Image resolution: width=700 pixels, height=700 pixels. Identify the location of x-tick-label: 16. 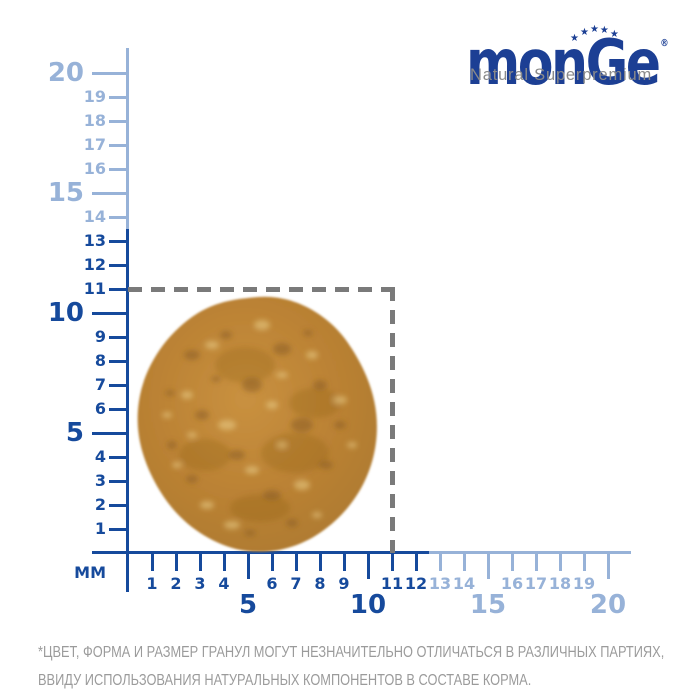
(512, 583).